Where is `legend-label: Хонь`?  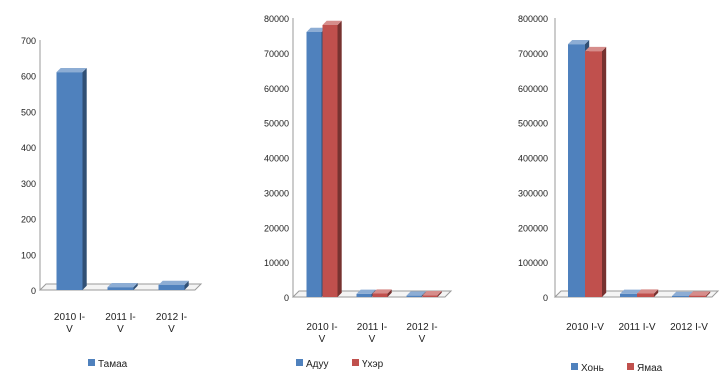 legend-label: Хонь is located at coordinates (592, 368).